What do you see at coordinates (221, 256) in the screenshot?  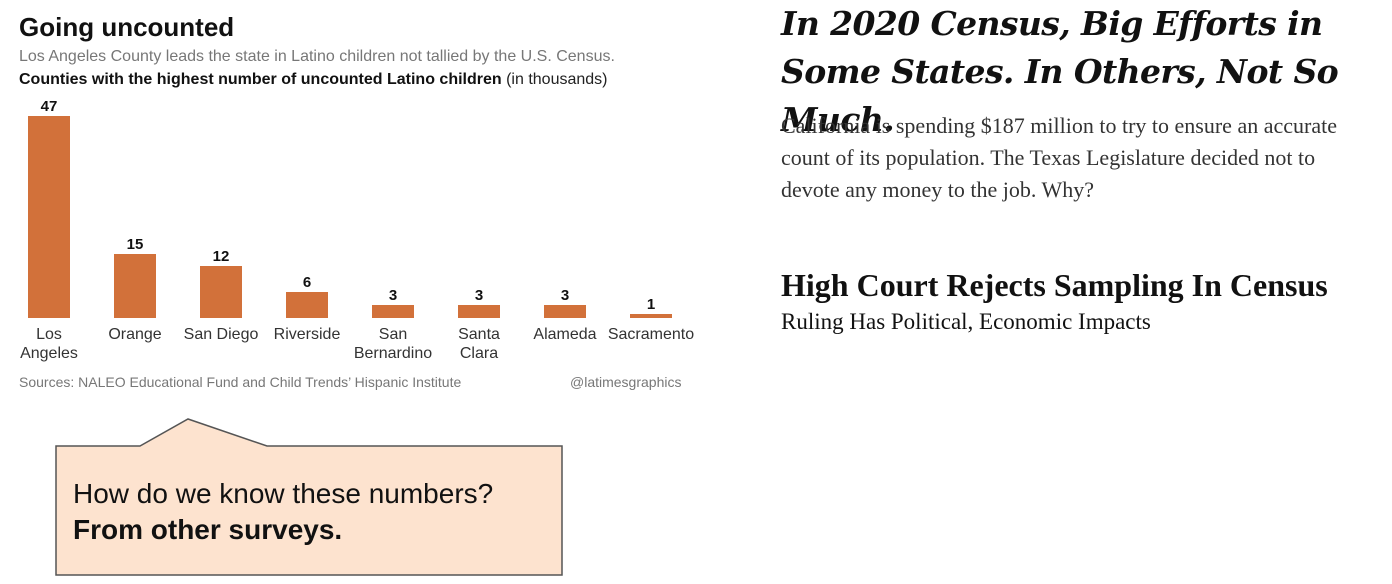 I see `bar-value-label-2: 12` at bounding box center [221, 256].